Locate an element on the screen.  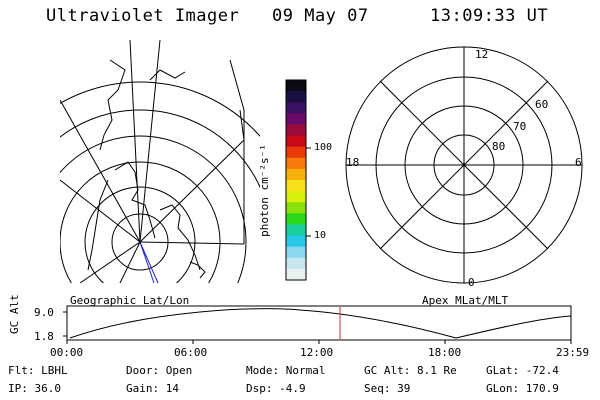
info-glon: GLon: 170.9 is located at coordinates (522, 388).